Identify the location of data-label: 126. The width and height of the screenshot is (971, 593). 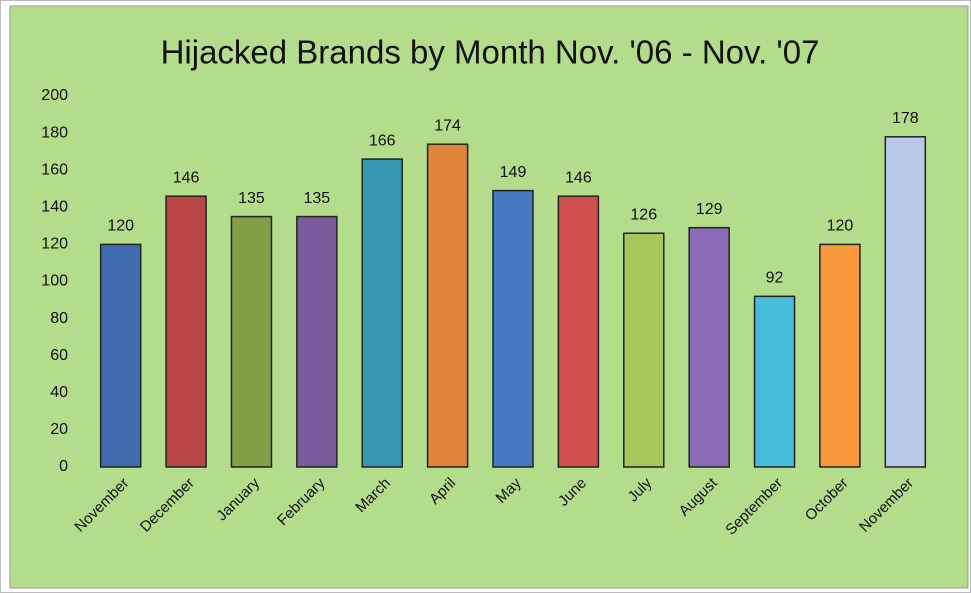
(643, 214).